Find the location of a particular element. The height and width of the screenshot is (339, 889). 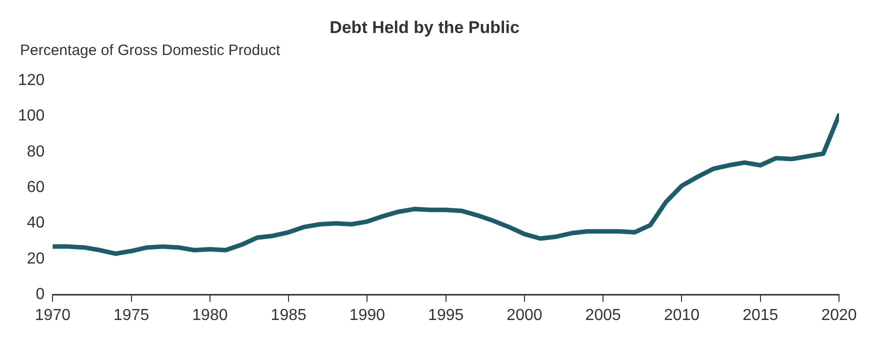

x-tick-label: 1970 is located at coordinates (52, 315).